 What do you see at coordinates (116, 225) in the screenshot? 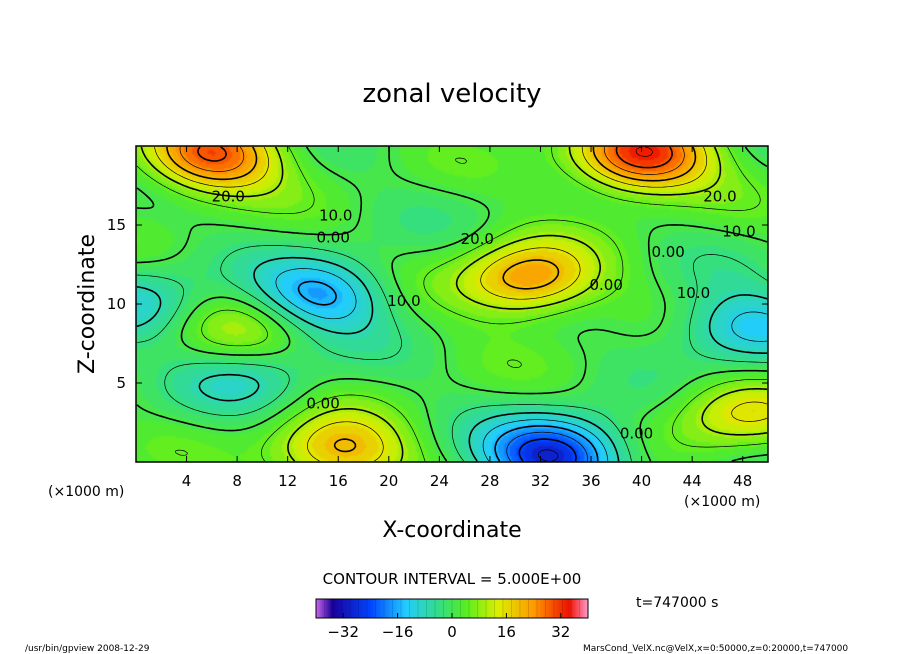
I see `y-tick-label: 15` at bounding box center [116, 225].